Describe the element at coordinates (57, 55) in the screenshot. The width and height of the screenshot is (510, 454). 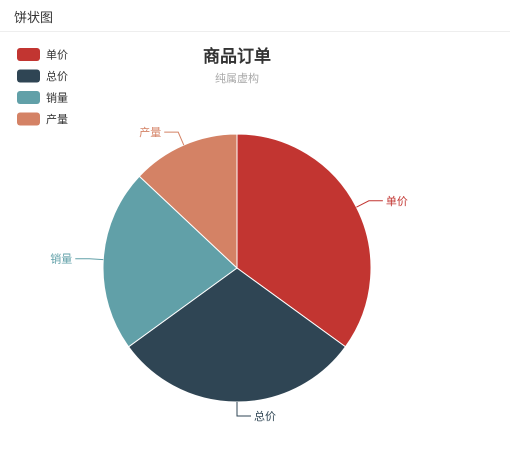
I see `legend-label-series-1: 单价` at that location.